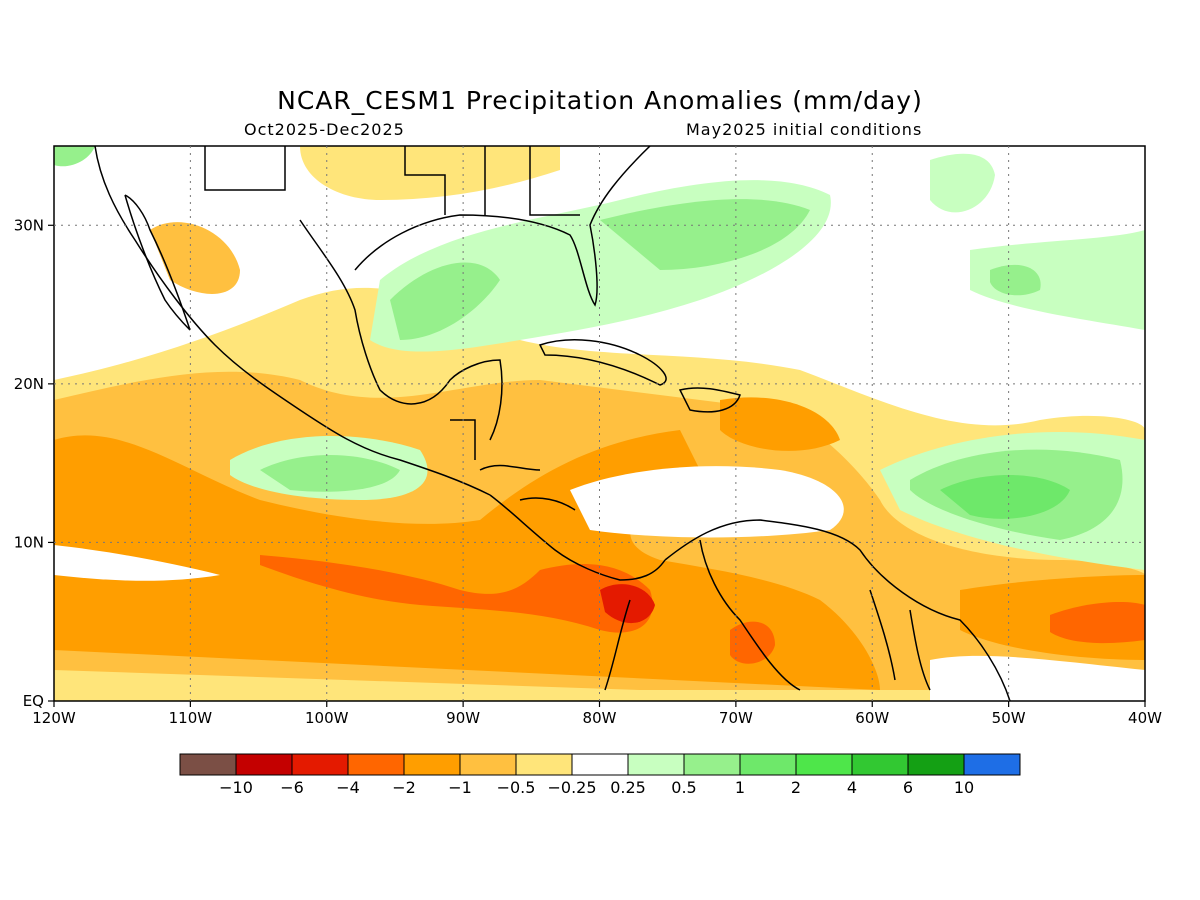 The width and height of the screenshot is (1200, 900). What do you see at coordinates (804, 129) in the screenshot?
I see `initial-conditions: May2025 initial conditions` at bounding box center [804, 129].